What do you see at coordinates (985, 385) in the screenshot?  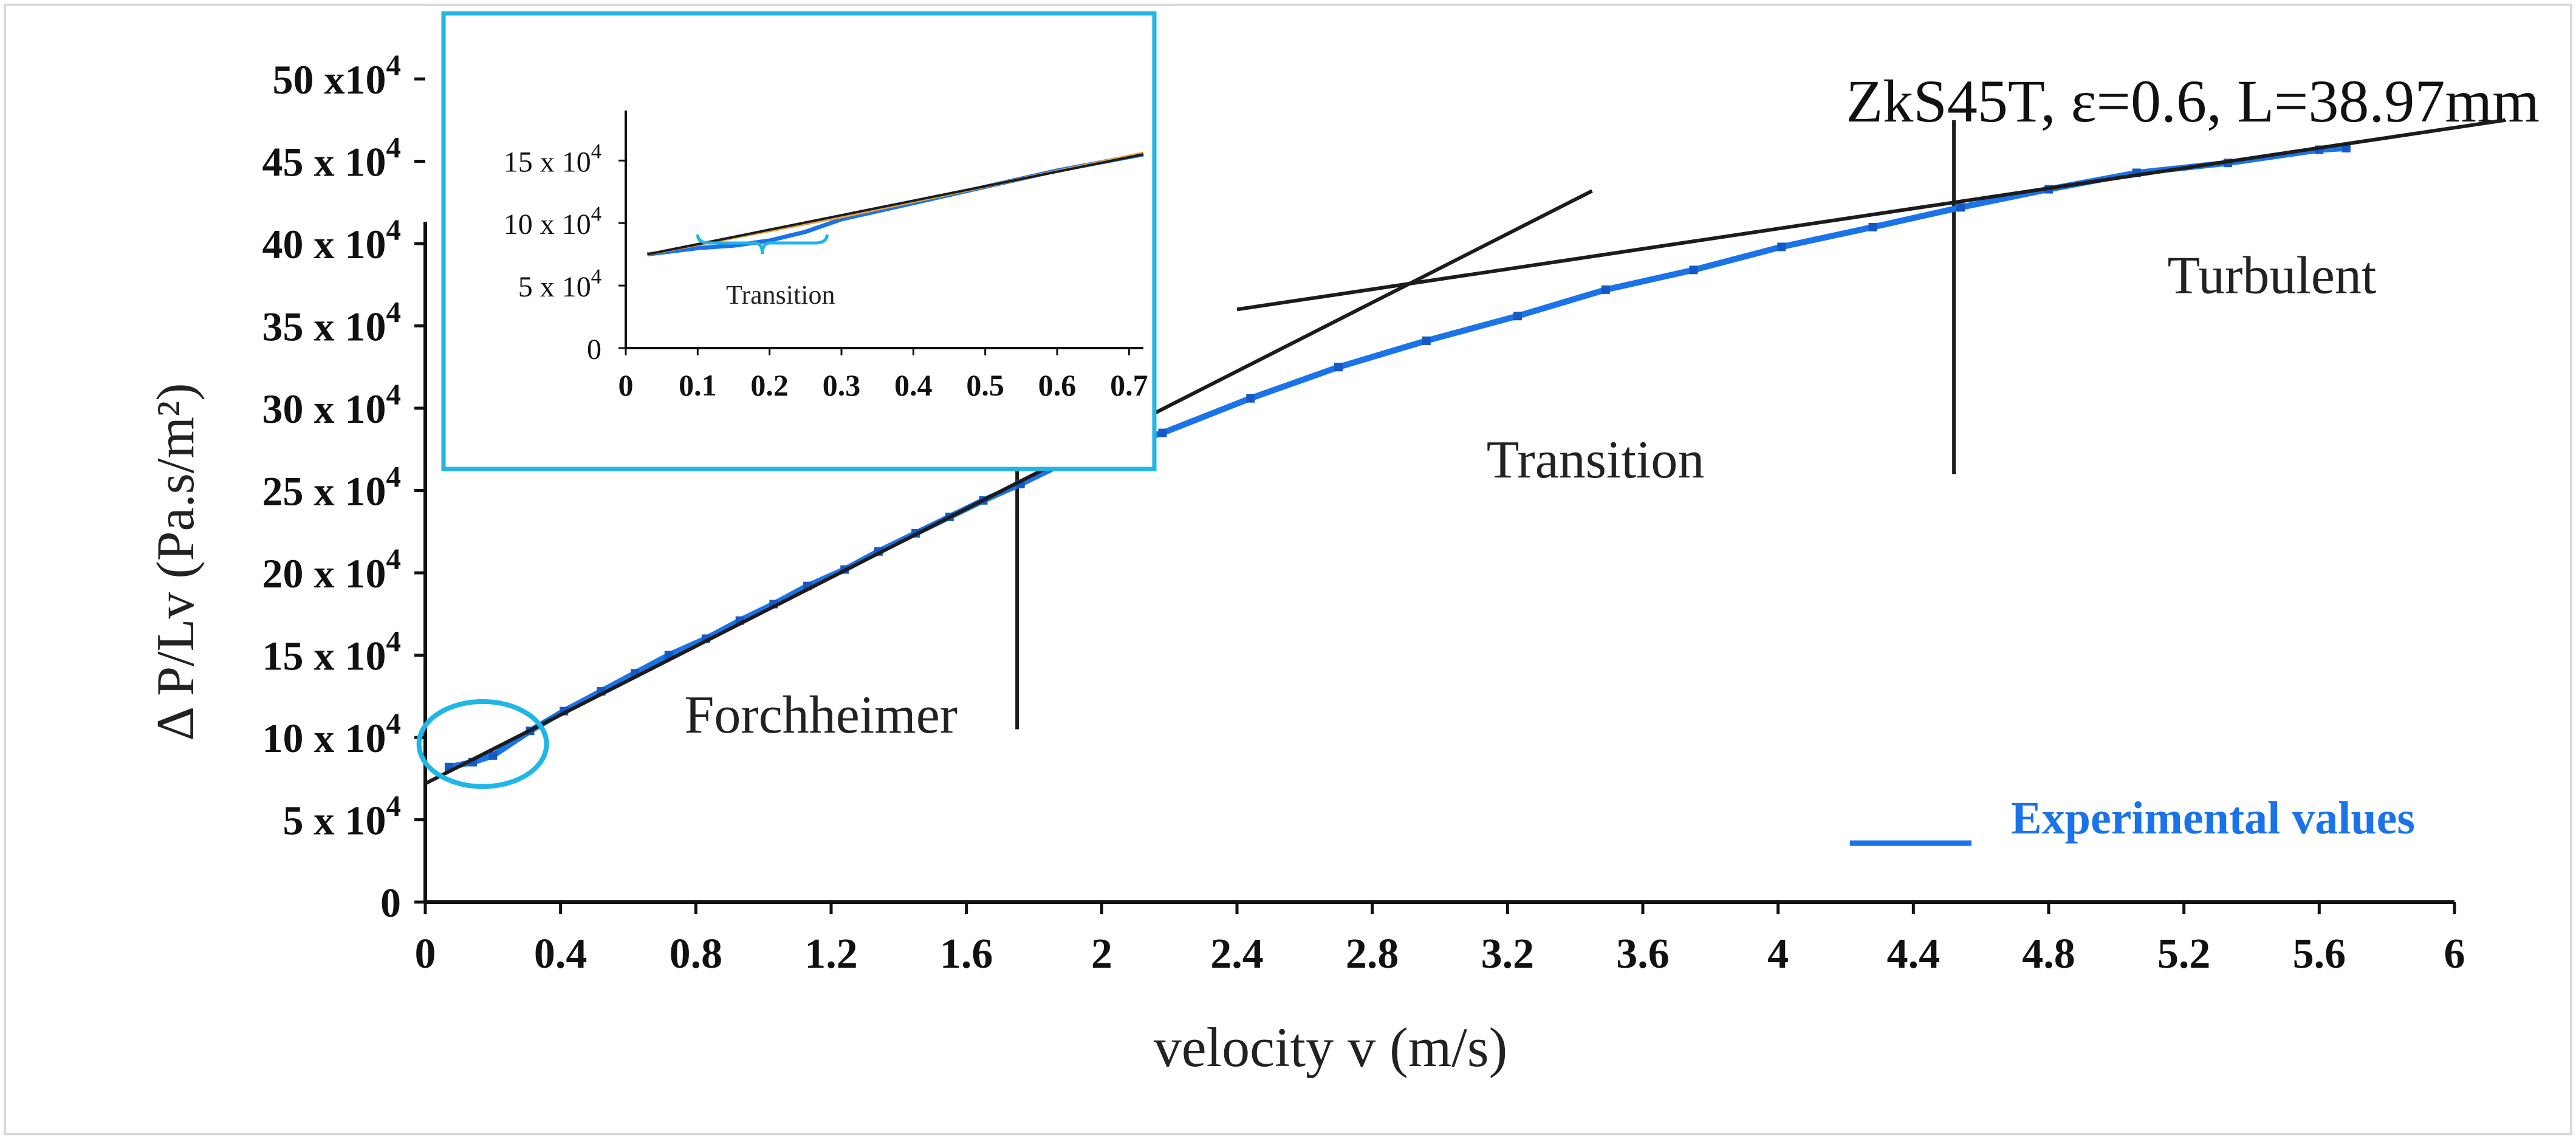 I see `inset-x-tick-label: 0.5` at bounding box center [985, 385].